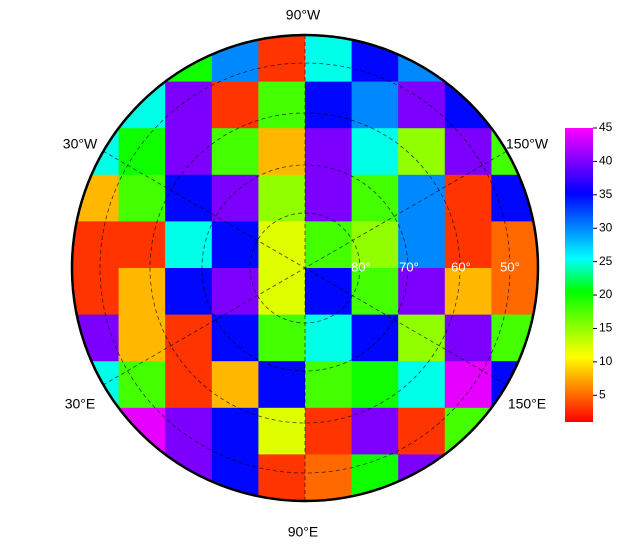 This screenshot has width=625, height=557. Describe the element at coordinates (527, 404) in the screenshot. I see `lon-label: 150°E` at that location.